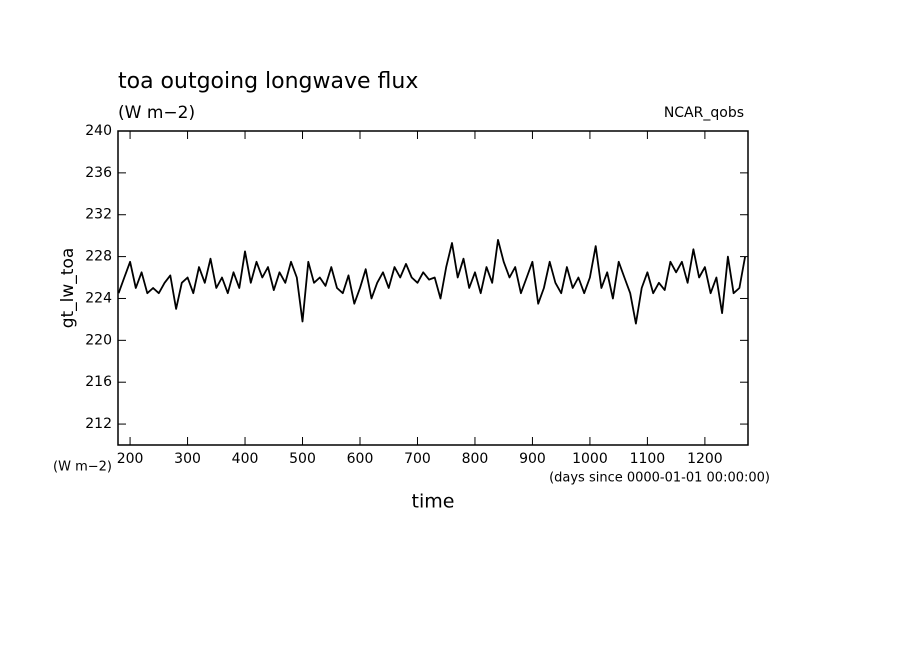  Describe the element at coordinates (245, 459) in the screenshot. I see `x-tick-label: 400` at that location.